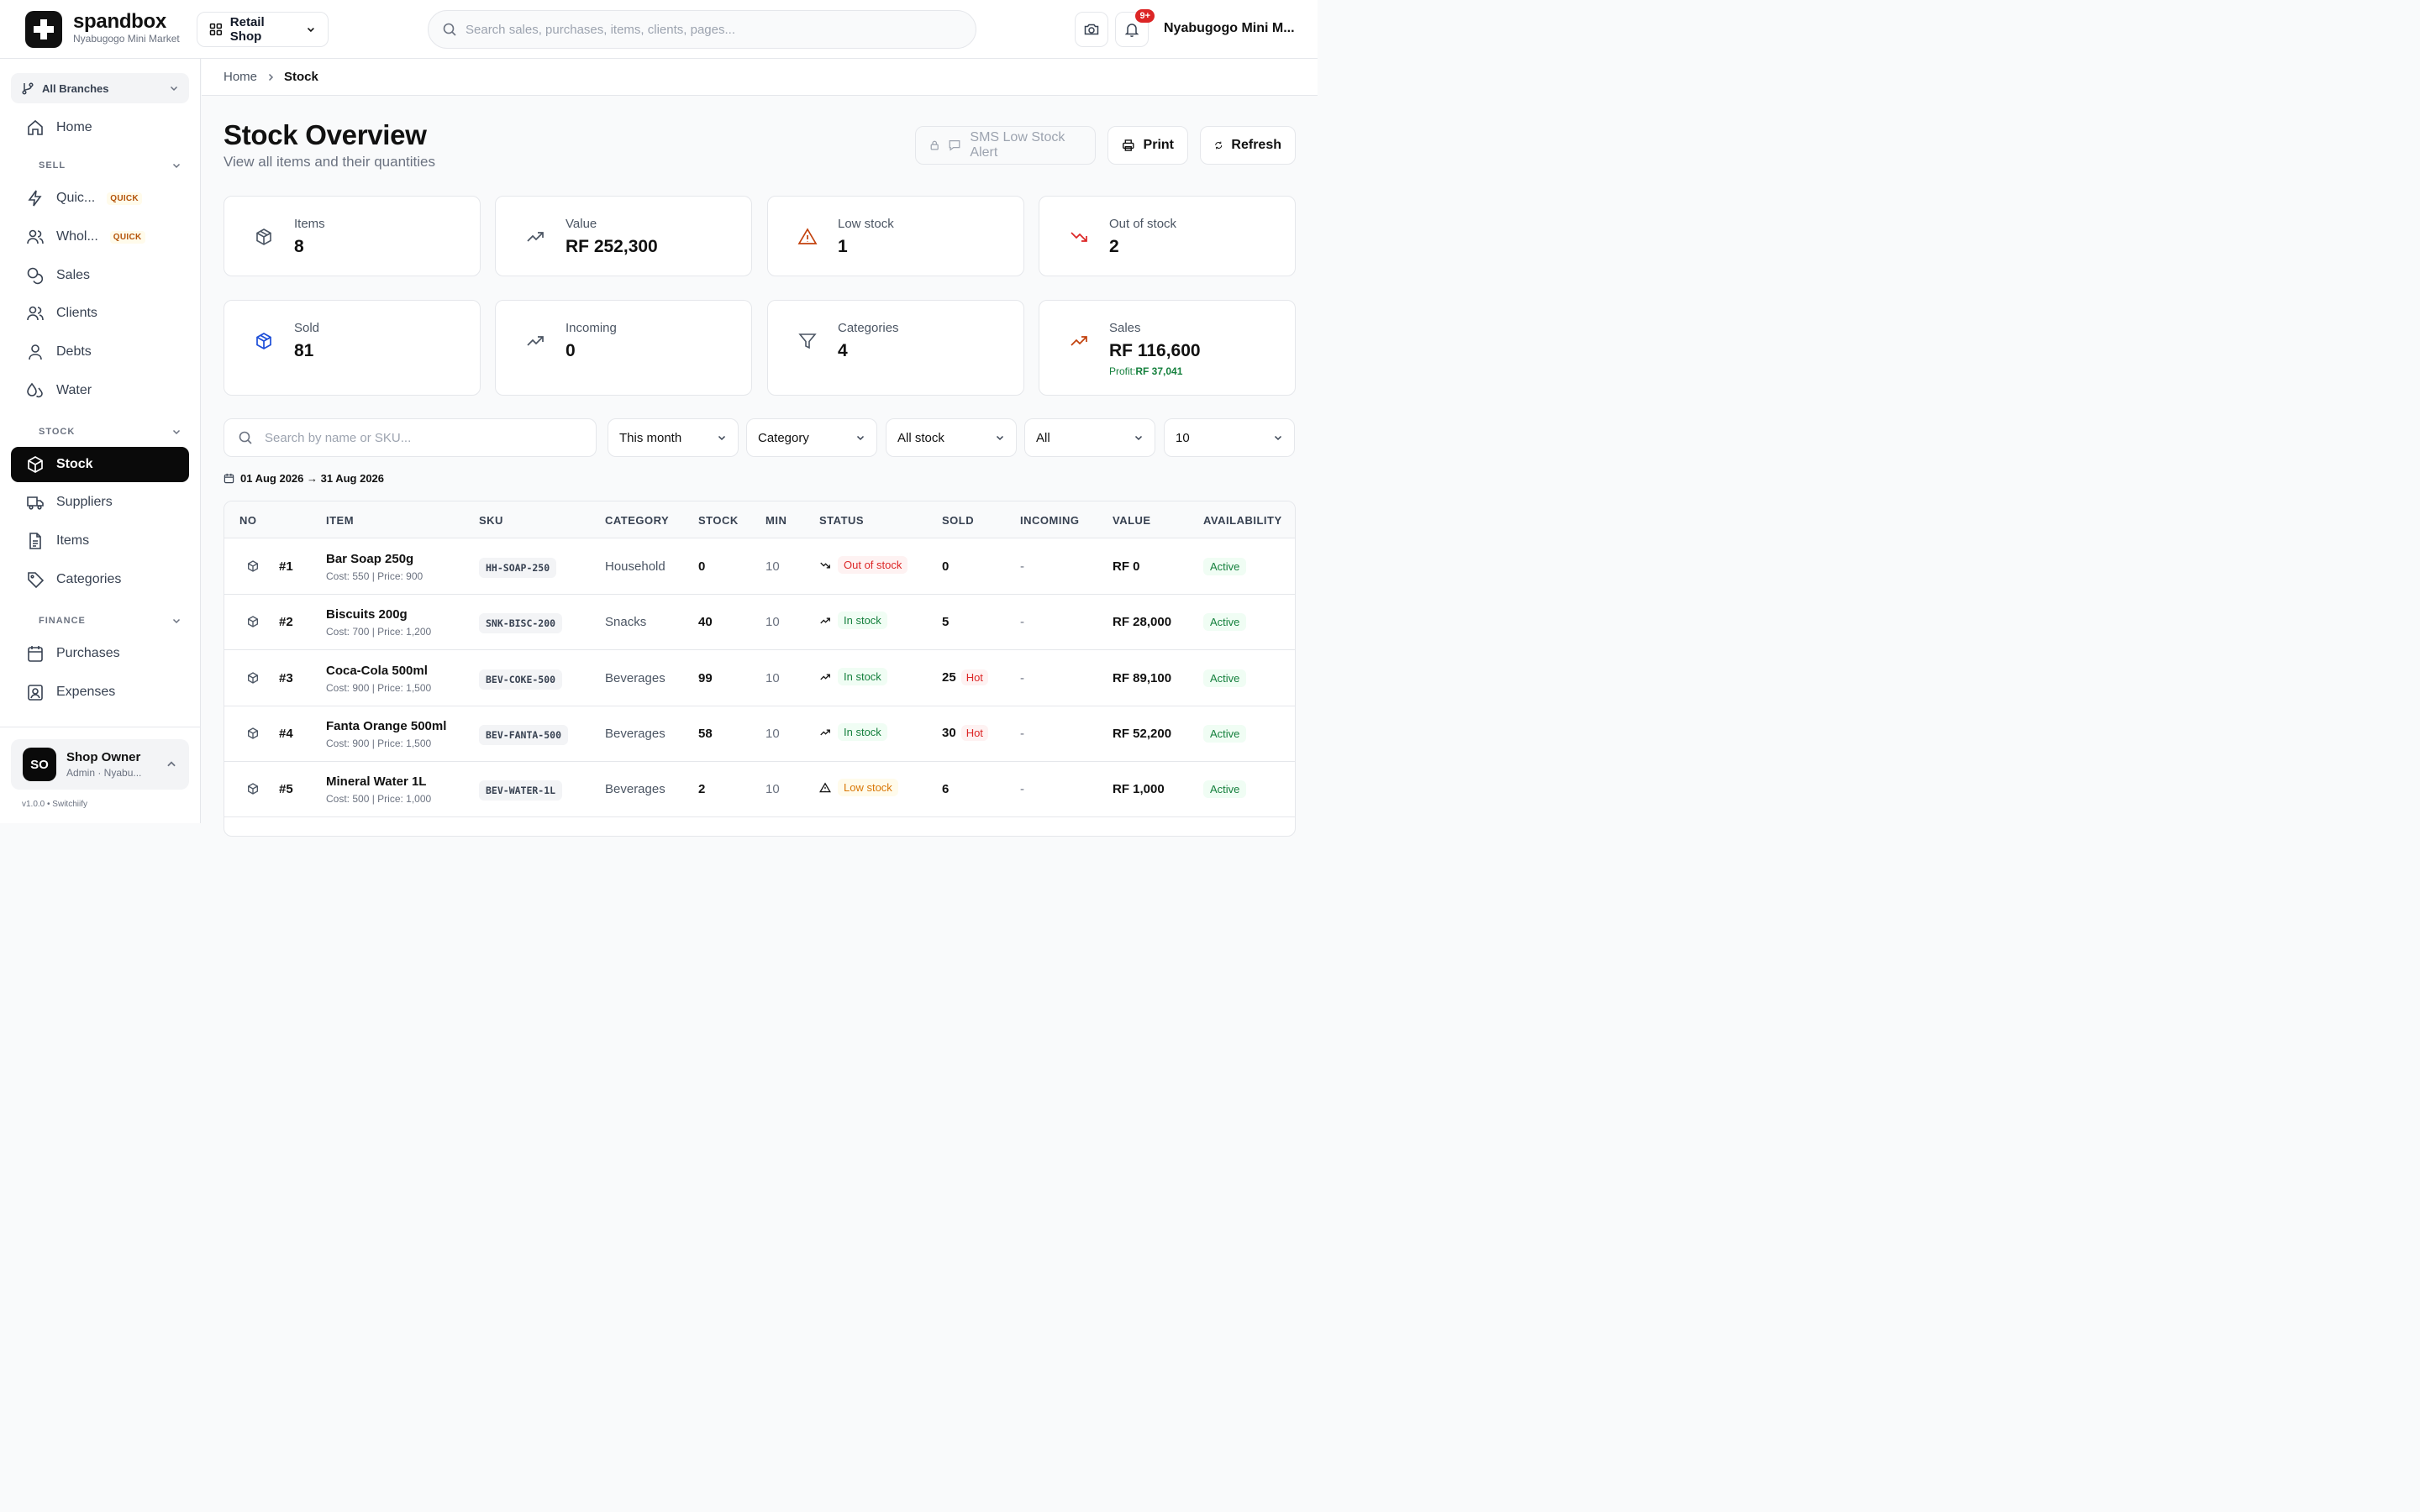  Describe the element at coordinates (1142, 678) in the screenshot. I see `value-cell: RF 89,100` at that location.